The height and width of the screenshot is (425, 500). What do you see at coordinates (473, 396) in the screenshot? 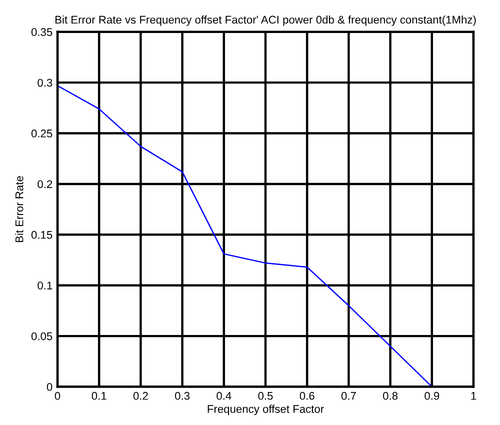
I see `x-tick-label: 1` at bounding box center [473, 396].